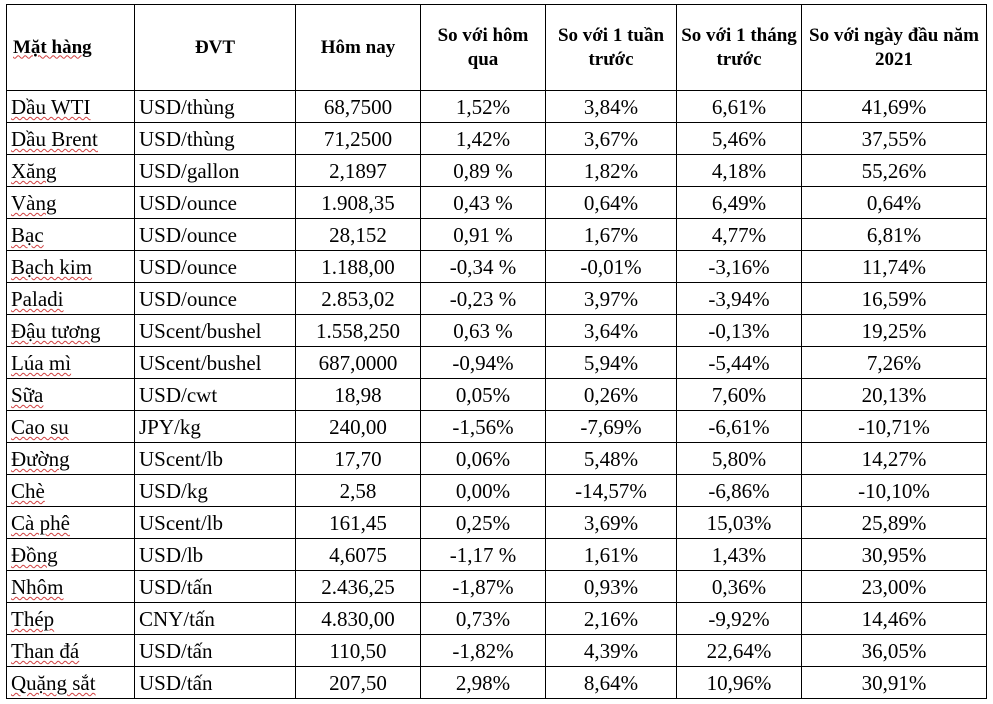 The width and height of the screenshot is (993, 704). Describe the element at coordinates (70, 650) in the screenshot. I see `cell-item: Than đá` at that location.